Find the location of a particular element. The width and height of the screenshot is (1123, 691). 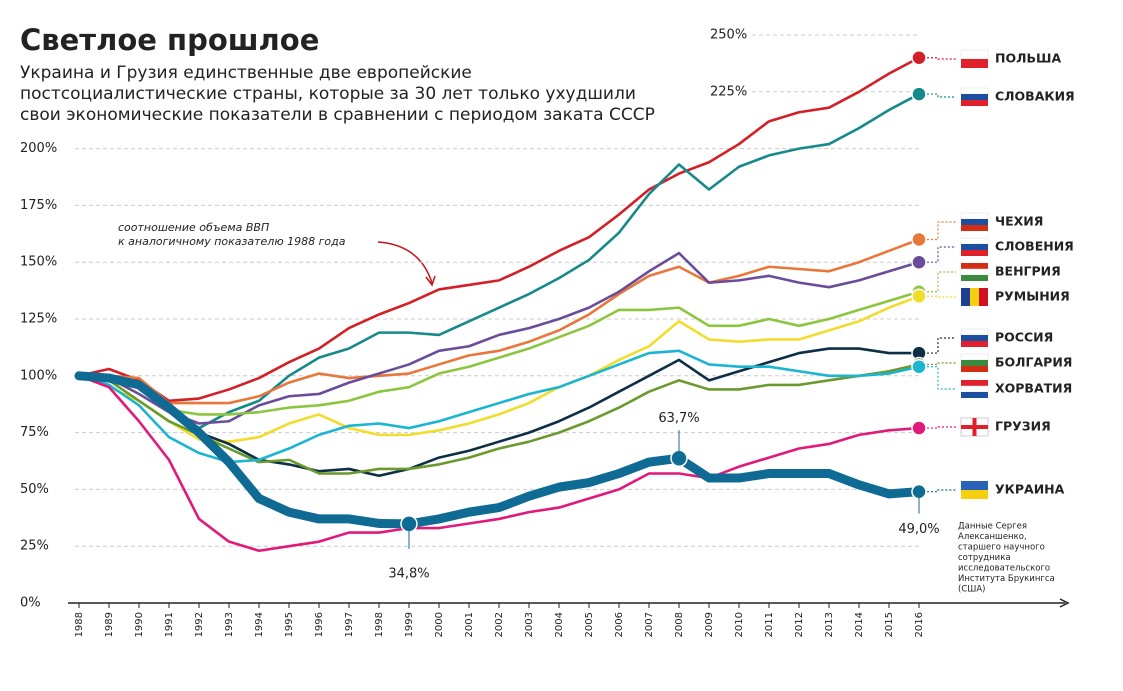

x-tick-label: 1990 is located at coordinates (139, 624).